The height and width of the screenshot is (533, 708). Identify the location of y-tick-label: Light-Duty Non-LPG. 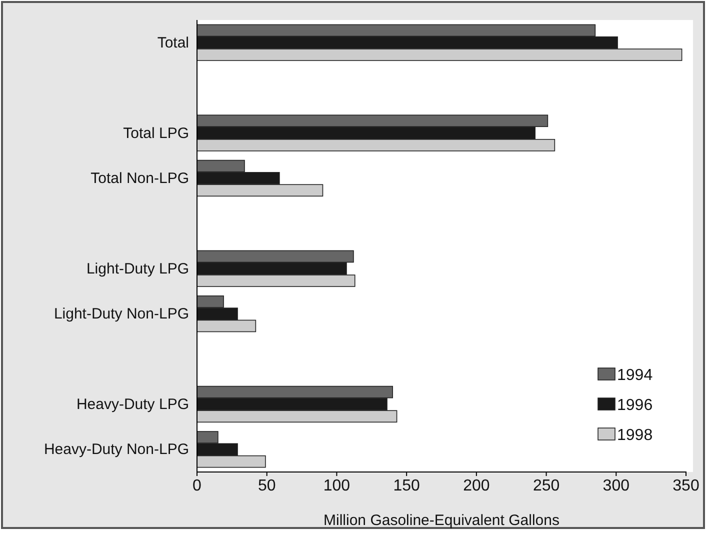
(121, 314).